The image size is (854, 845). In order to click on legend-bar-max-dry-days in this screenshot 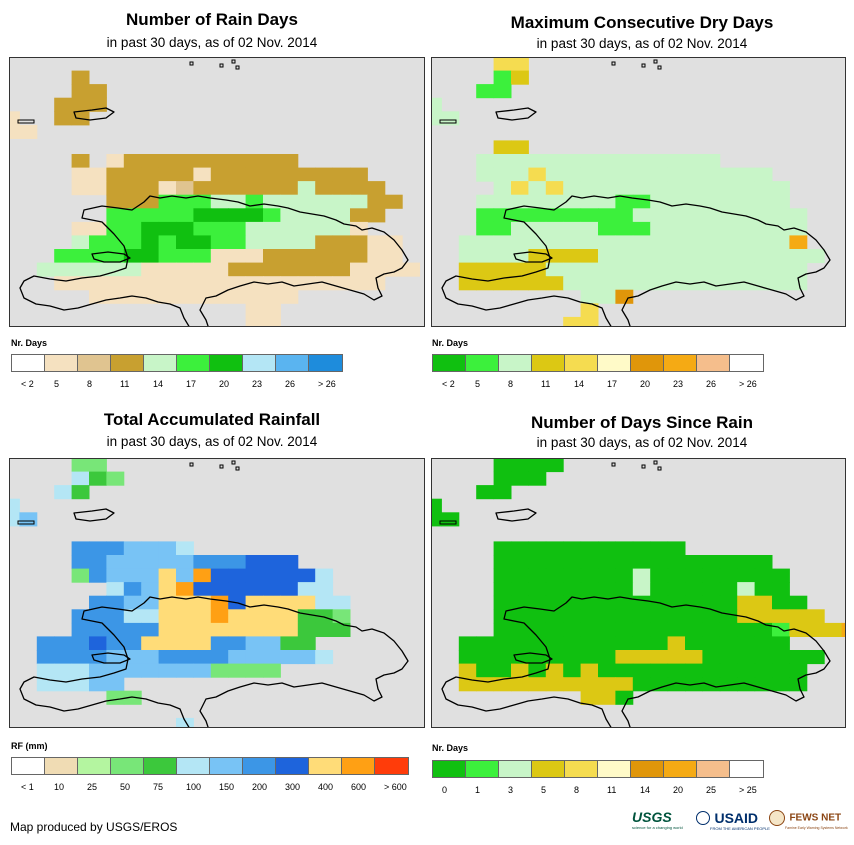, I will do `click(598, 363)`.